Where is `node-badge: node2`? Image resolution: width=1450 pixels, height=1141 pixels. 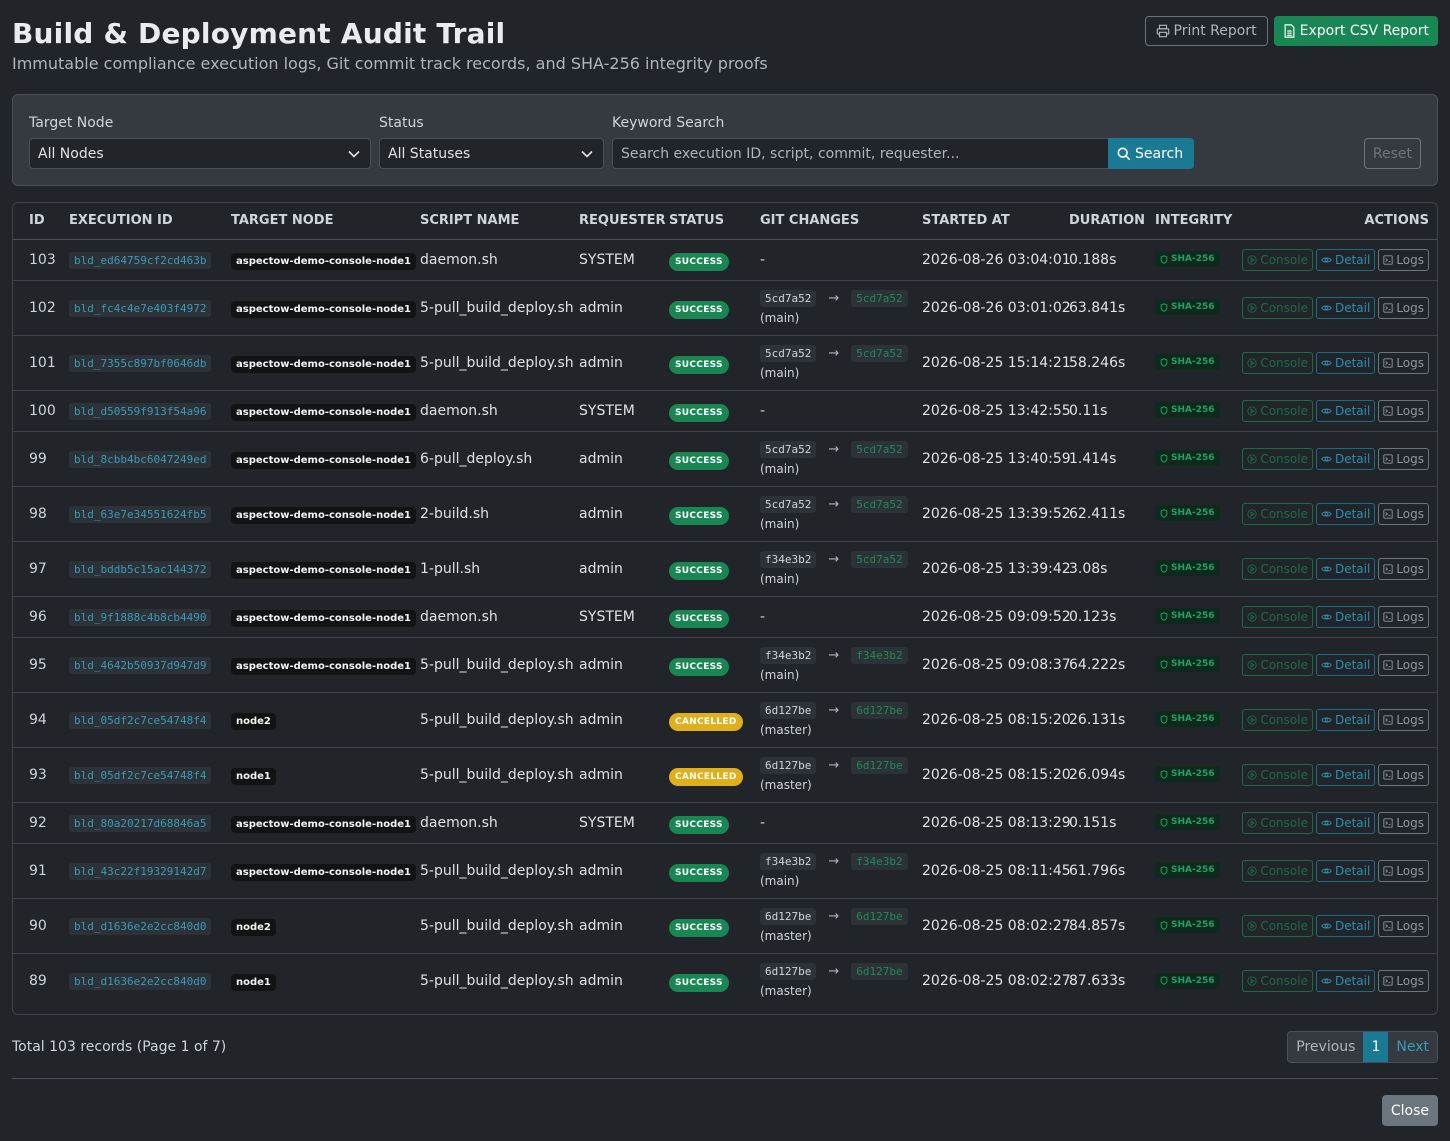 node-badge: node2 is located at coordinates (253, 927).